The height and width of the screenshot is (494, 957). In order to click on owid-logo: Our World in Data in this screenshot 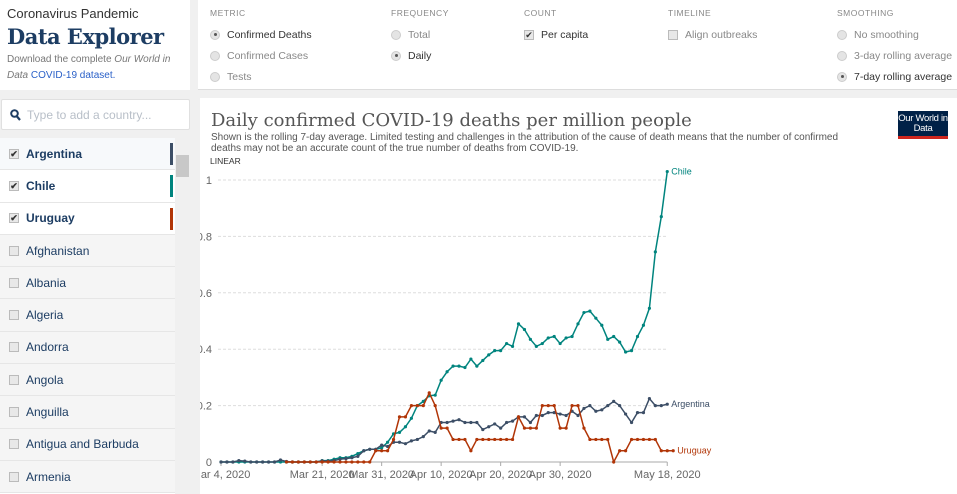, I will do `click(923, 125)`.